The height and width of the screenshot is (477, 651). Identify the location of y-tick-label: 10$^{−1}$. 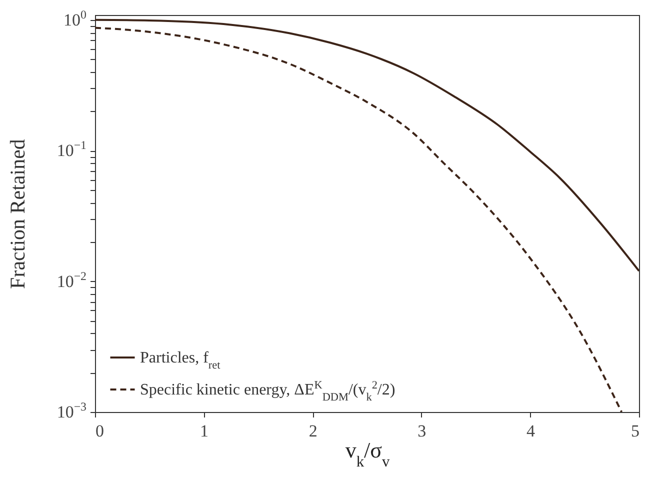
(71, 149).